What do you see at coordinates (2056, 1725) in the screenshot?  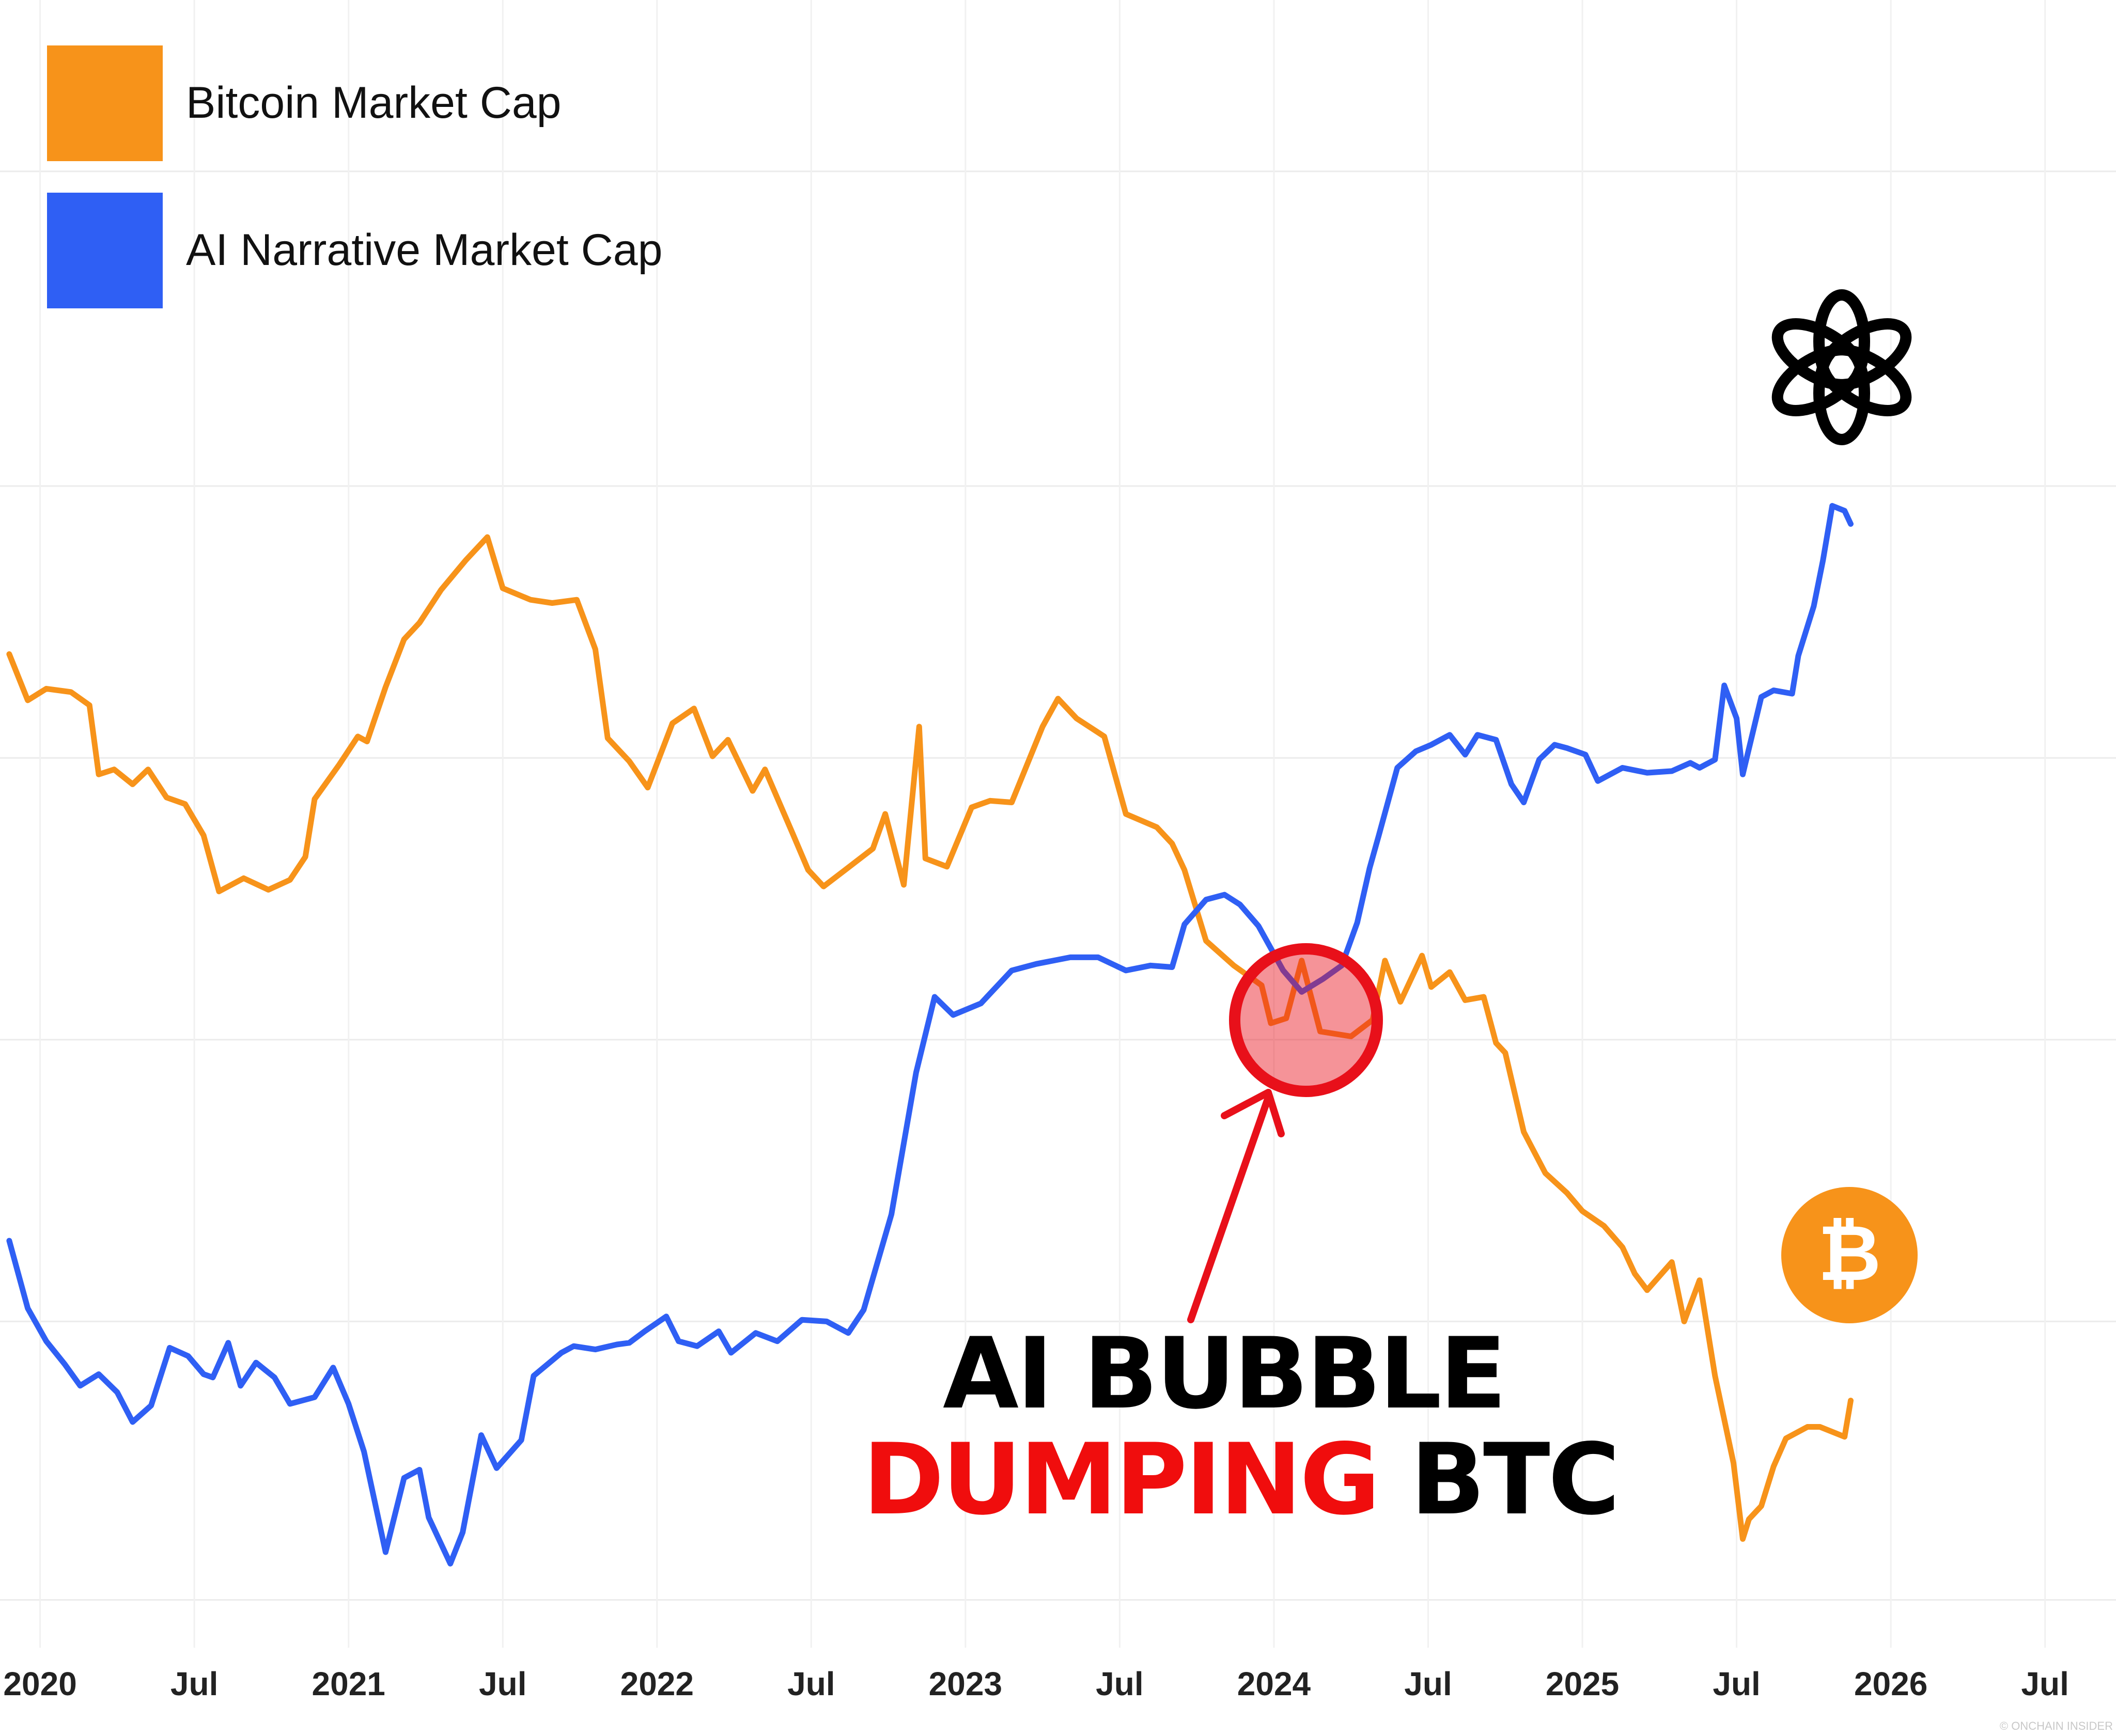 I see `watermark: © ONCHAIN INSIDER` at bounding box center [2056, 1725].